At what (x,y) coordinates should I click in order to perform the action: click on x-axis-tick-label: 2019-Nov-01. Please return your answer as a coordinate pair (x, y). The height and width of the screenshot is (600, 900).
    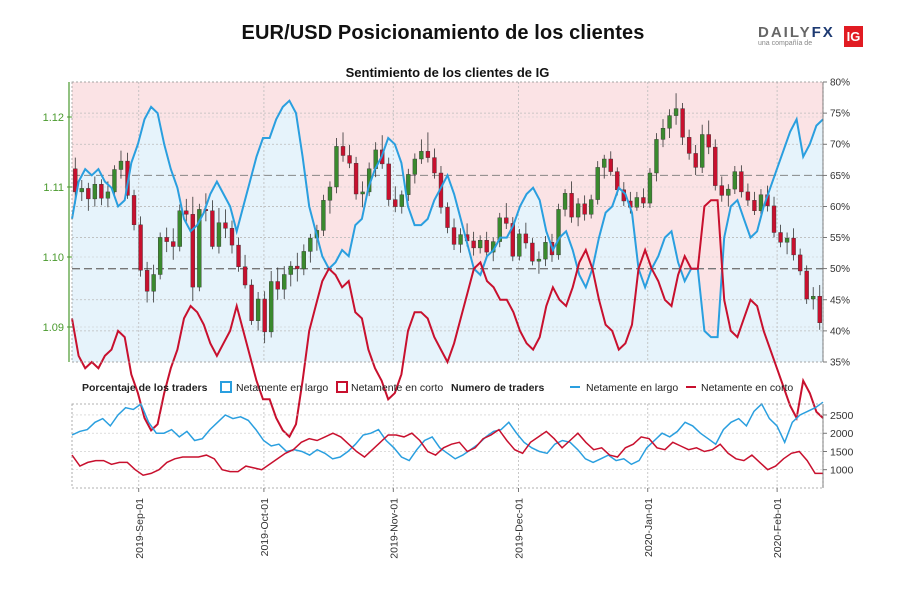
    Looking at the image, I should click on (394, 528).